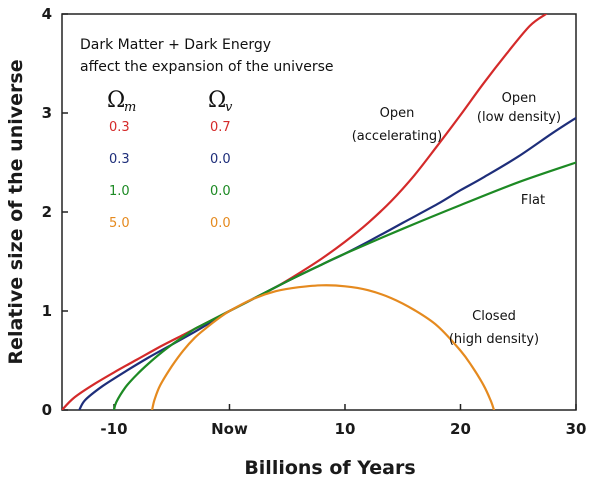 The height and width of the screenshot is (482, 599). I want to click on x-tick-label: Now, so click(229, 429).